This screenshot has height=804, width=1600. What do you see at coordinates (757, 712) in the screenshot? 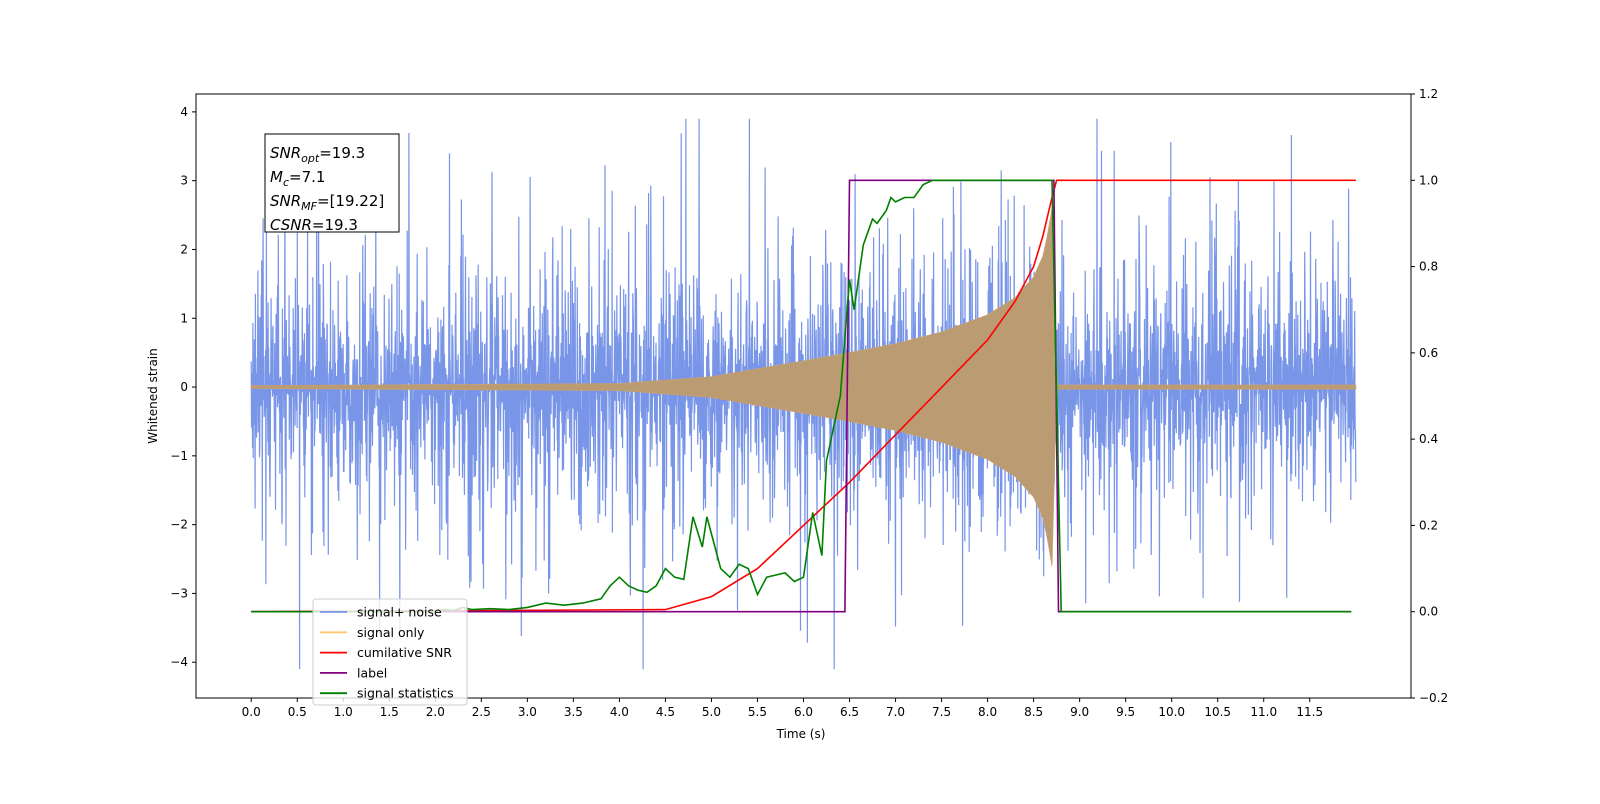
I see `x-tick-label: 5.5` at bounding box center [757, 712].